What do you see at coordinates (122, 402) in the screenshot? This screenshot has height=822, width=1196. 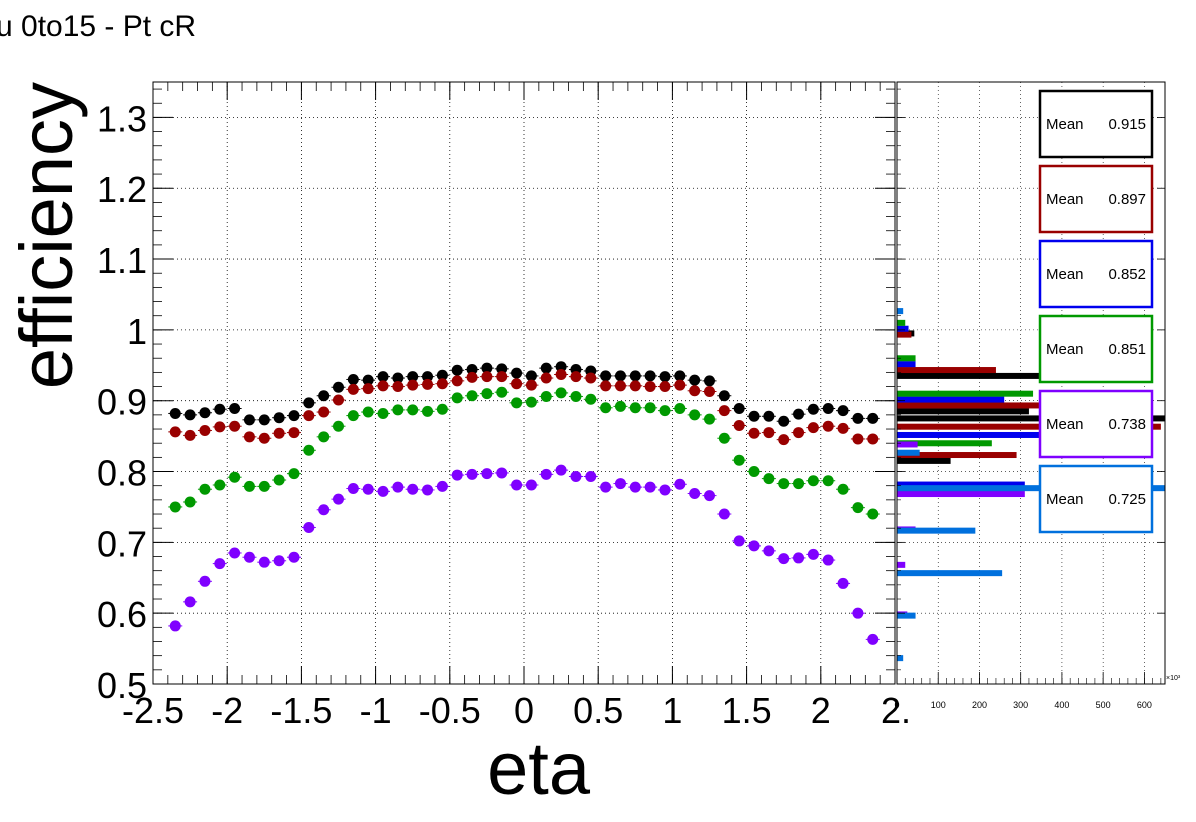 I see `y-tick-label: 0.9` at bounding box center [122, 402].